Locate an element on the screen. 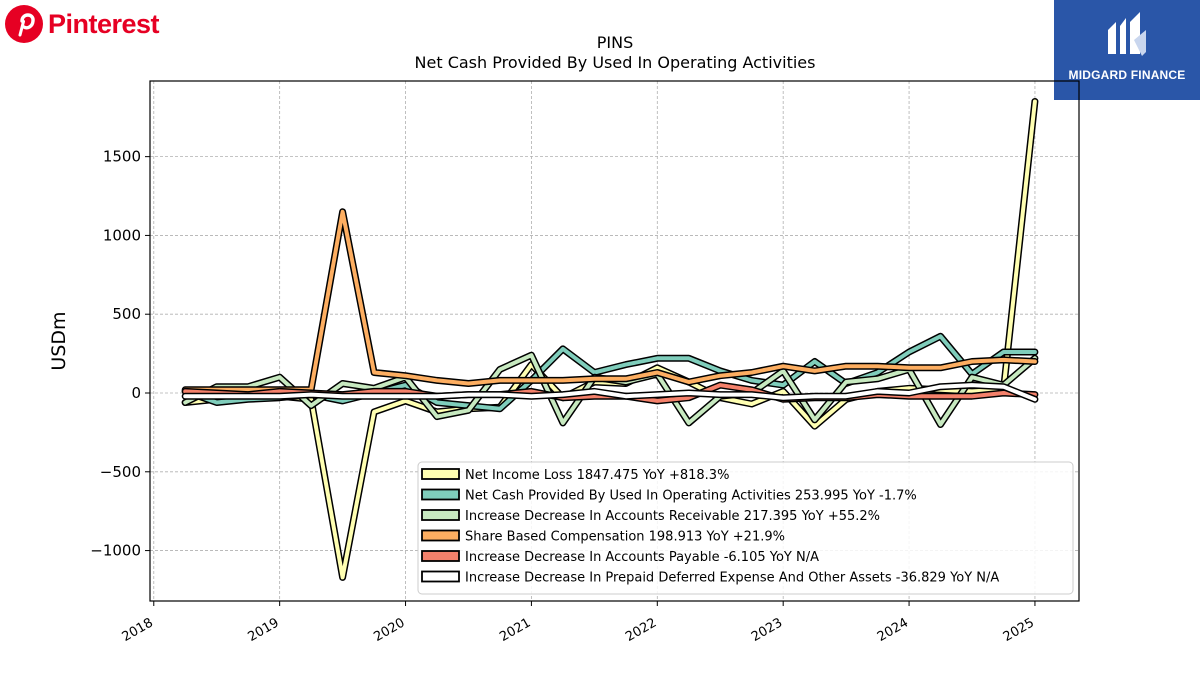 The height and width of the screenshot is (675, 1200). badge-name: MIDGARD FINANCE is located at coordinates (1127, 75).